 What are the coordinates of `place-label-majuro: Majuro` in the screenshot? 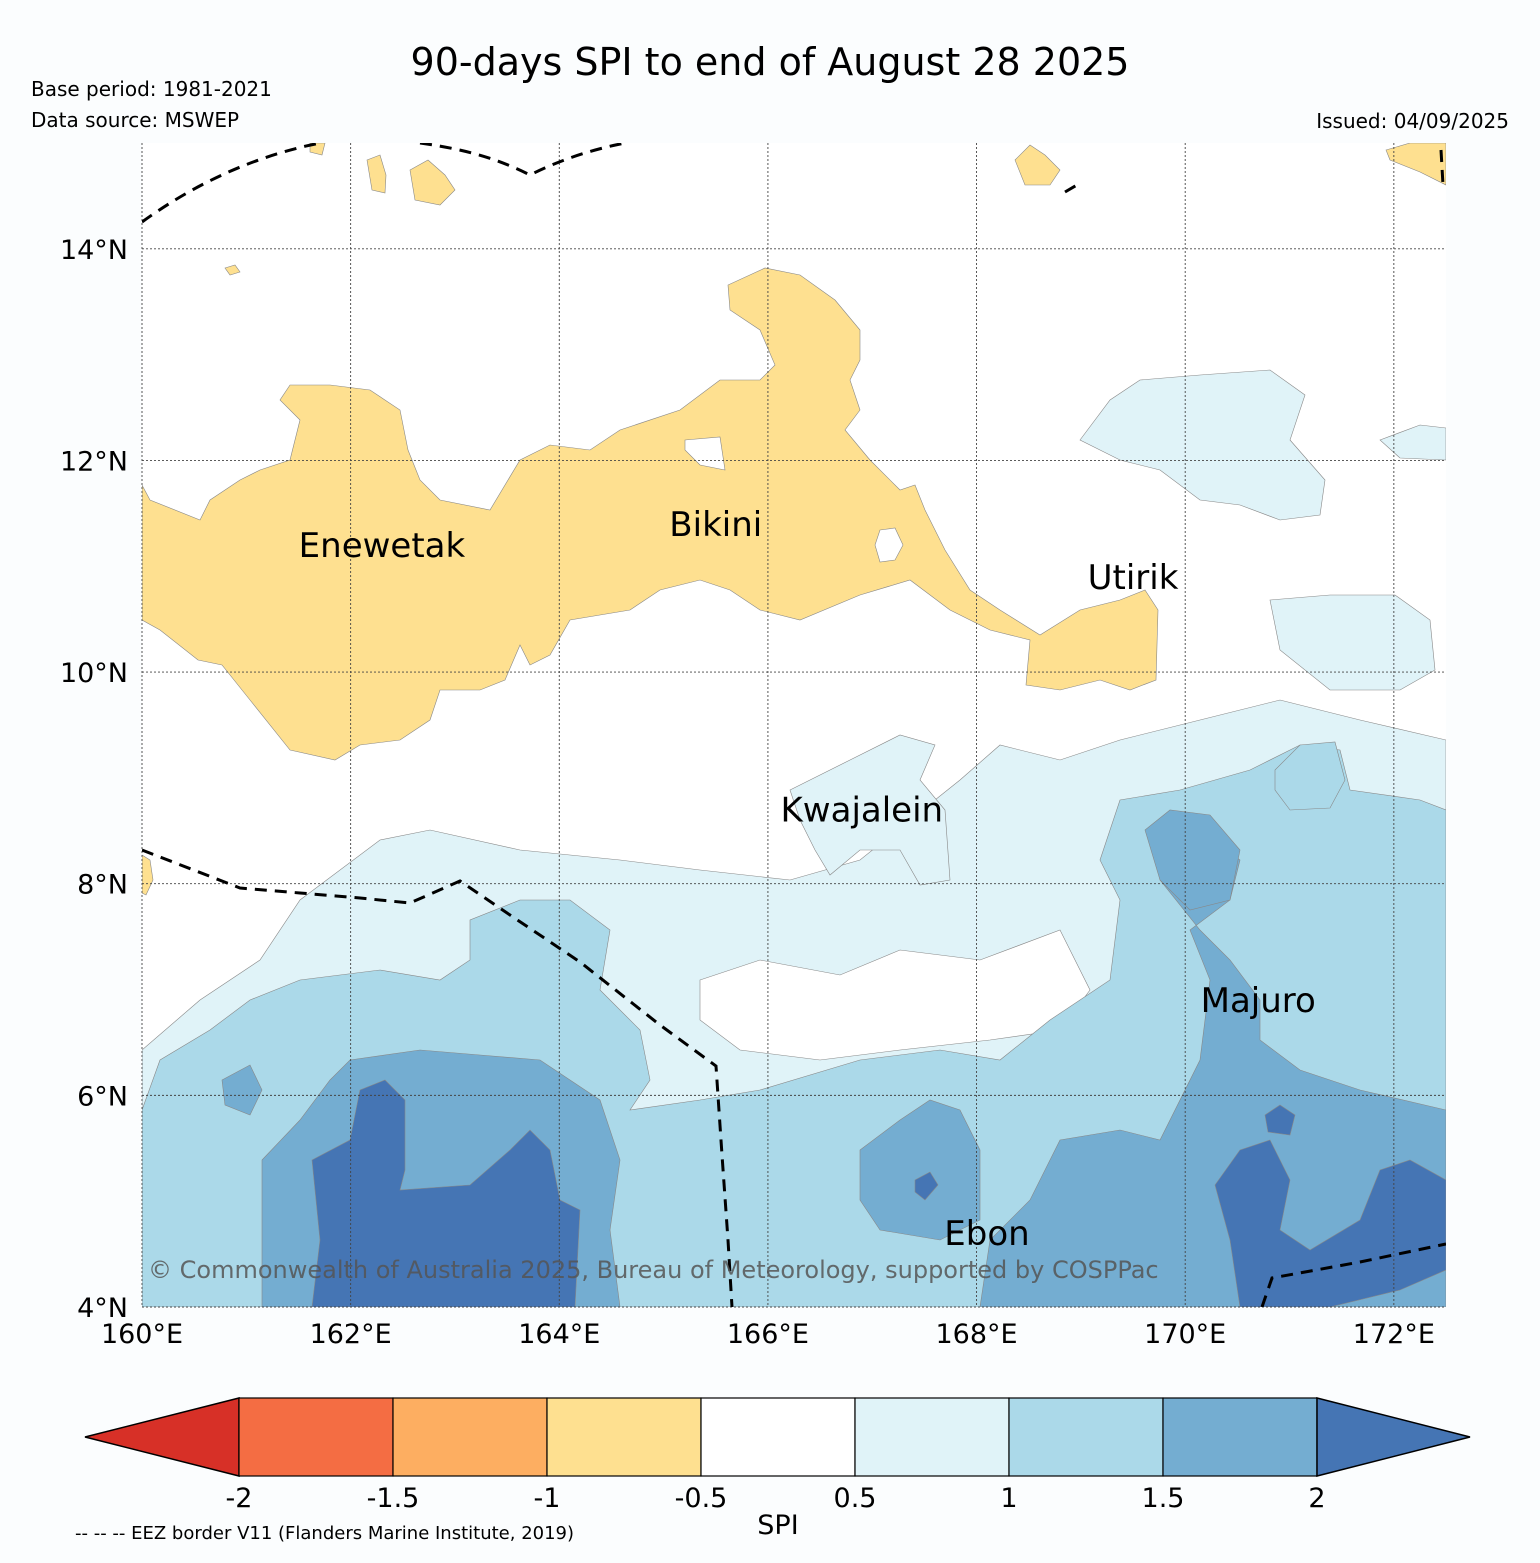 It's located at (1258, 1001).